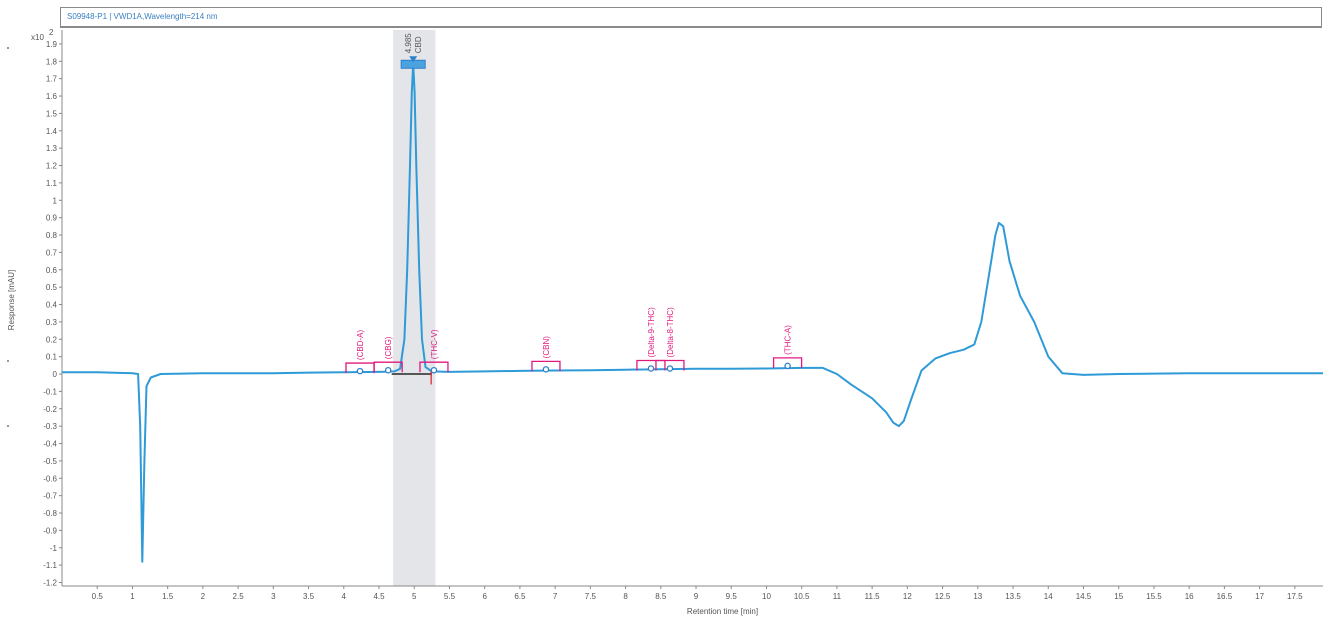  I want to click on x-tick-label: 13, so click(977, 596).